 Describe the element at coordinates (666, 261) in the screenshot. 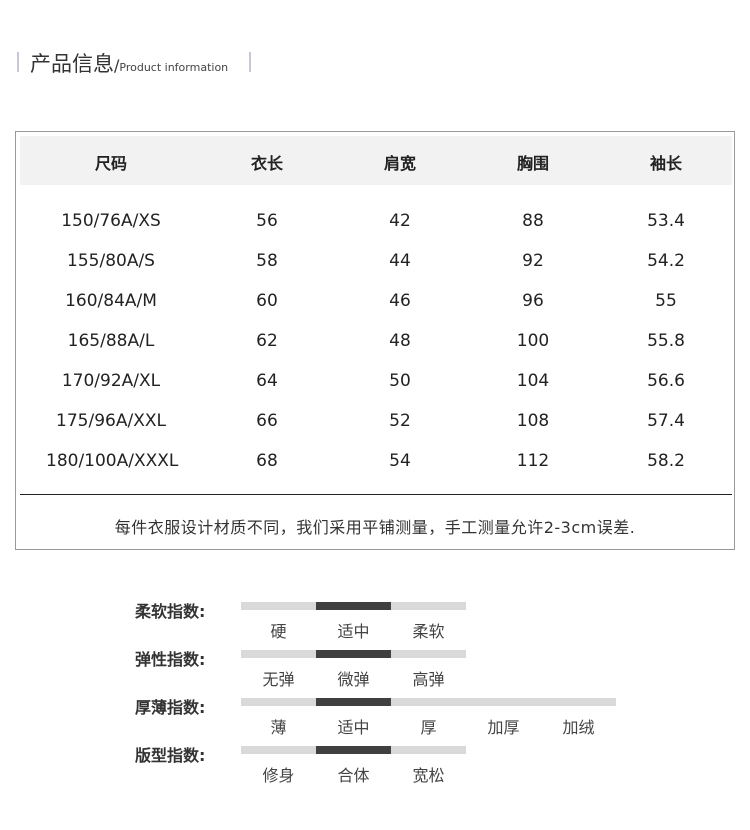

I see `table-cell: 54.2` at that location.